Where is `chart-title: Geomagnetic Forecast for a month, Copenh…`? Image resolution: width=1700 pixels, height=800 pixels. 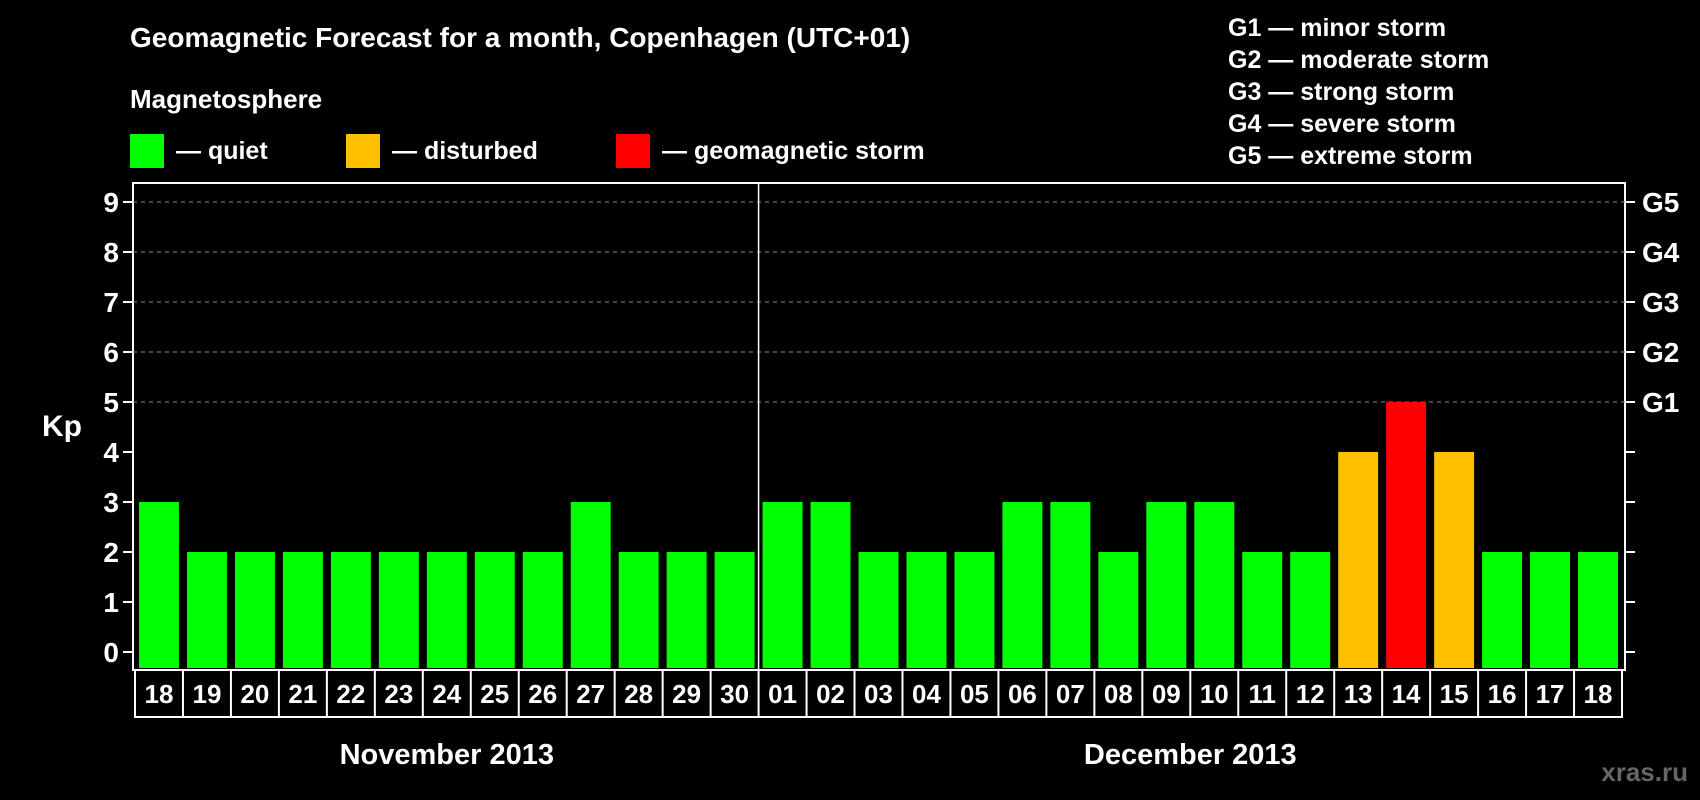
chart-title: Geomagnetic Forecast for a month, Copenh… is located at coordinates (520, 37).